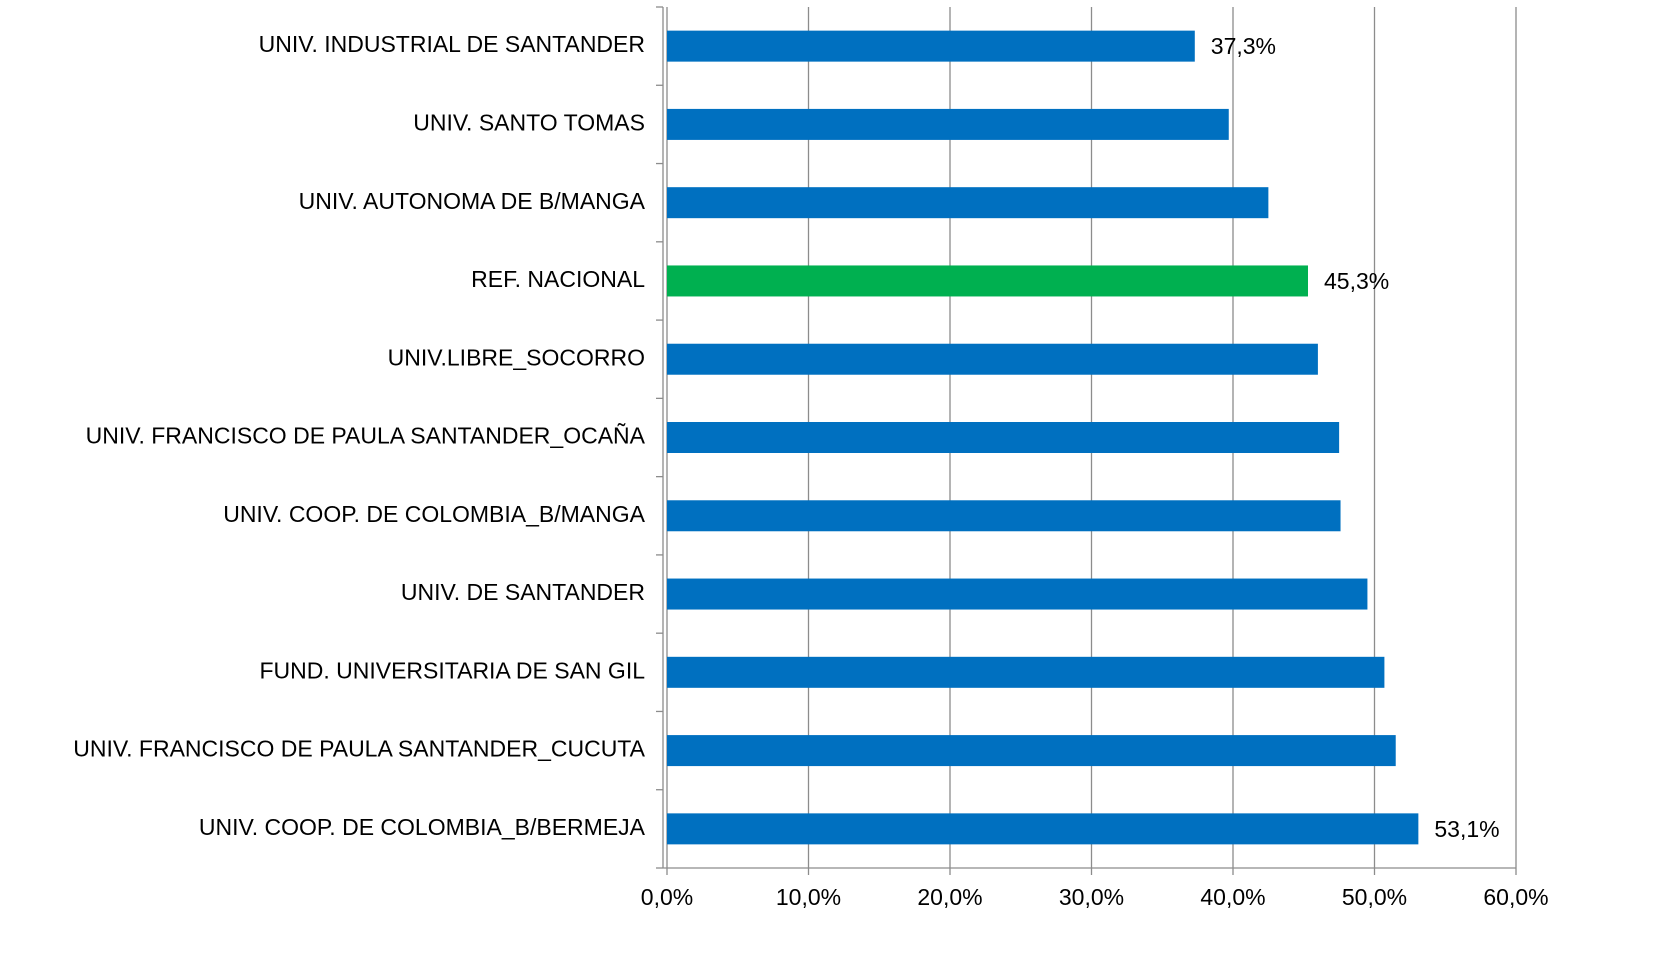 This screenshot has height=969, width=1666. I want to click on y-tick-label: REF. NACIONAL, so click(558, 279).